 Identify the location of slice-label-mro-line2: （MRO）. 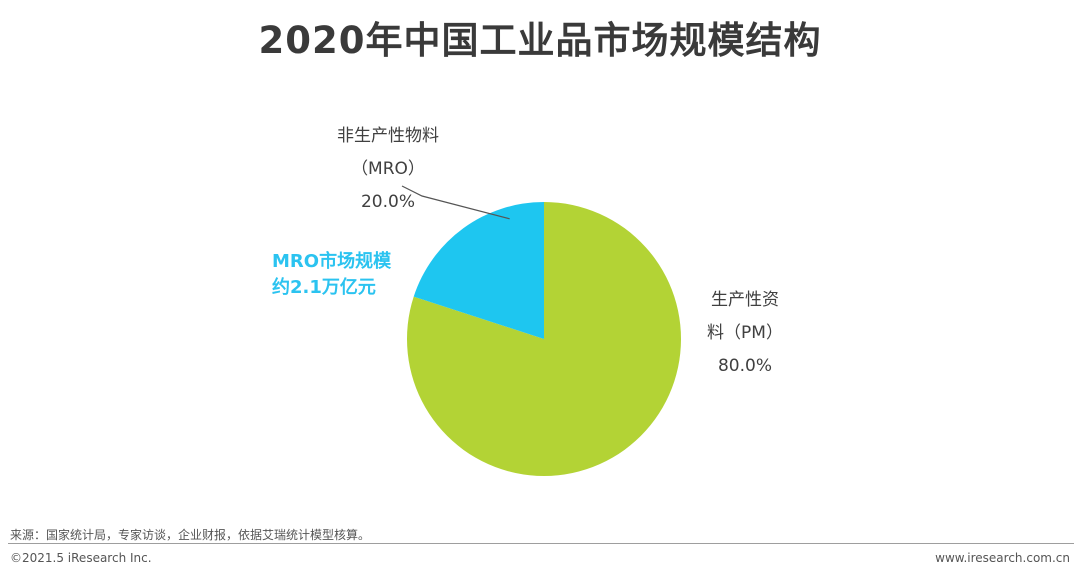
(388, 169).